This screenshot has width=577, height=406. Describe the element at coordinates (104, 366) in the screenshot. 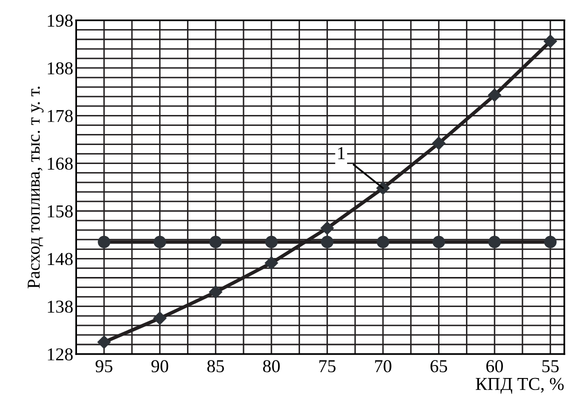

I see `x-tick-label: 95` at that location.